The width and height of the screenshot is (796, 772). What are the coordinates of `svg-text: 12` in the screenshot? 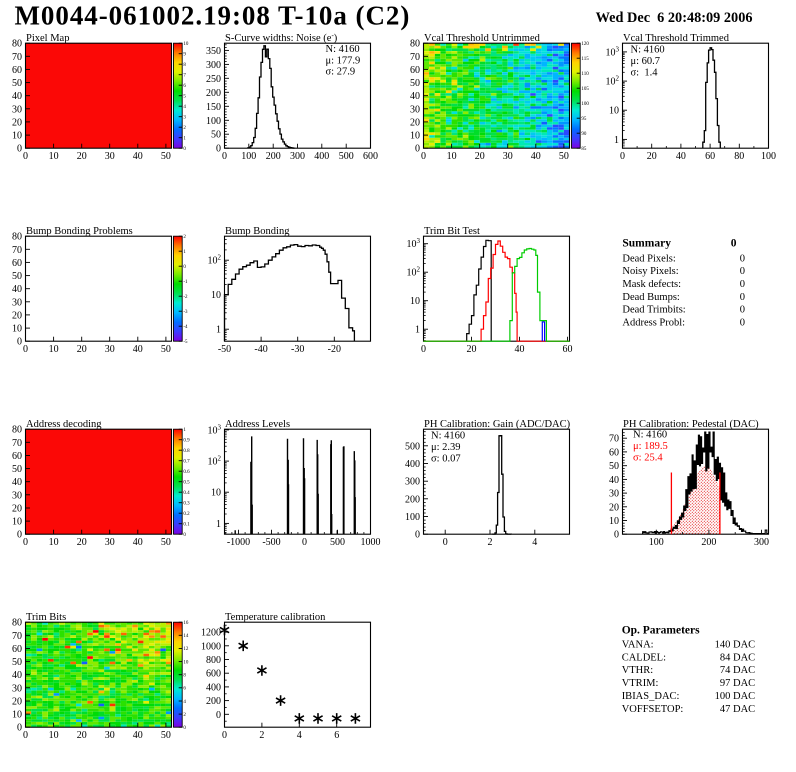 It's located at (186, 649).